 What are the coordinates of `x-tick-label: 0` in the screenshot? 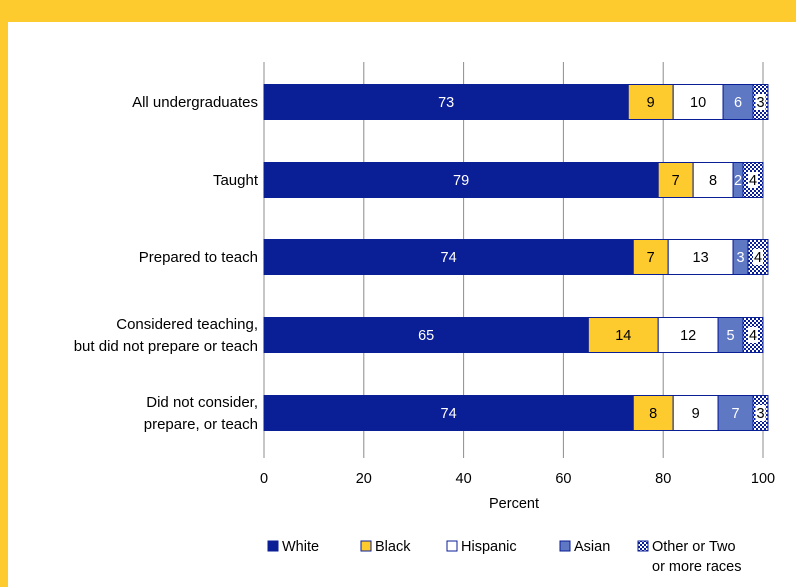 It's located at (264, 479).